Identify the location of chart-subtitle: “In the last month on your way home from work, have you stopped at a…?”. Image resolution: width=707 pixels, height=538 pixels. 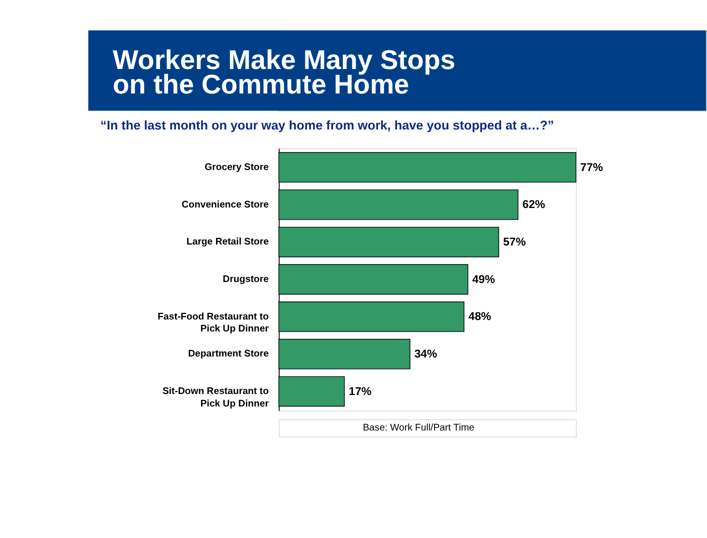
(327, 125).